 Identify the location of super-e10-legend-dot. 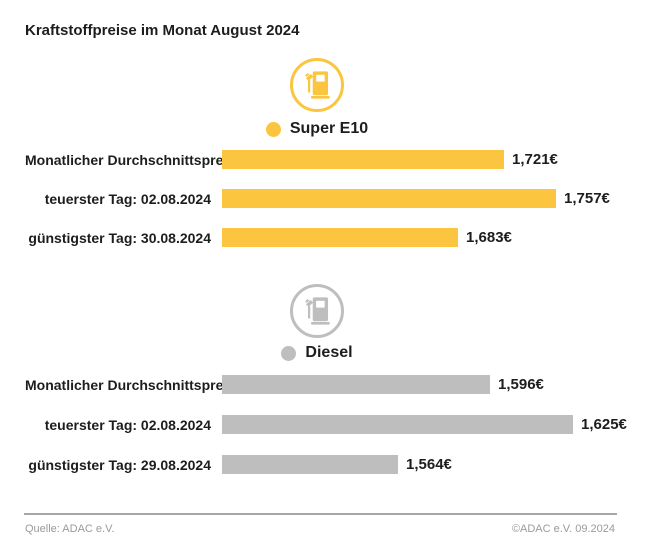
(273, 129).